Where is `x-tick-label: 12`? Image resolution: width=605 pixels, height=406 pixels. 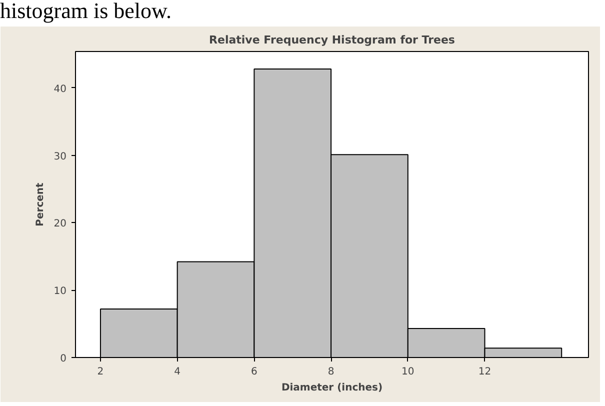 x-tick-label: 12 is located at coordinates (485, 372).